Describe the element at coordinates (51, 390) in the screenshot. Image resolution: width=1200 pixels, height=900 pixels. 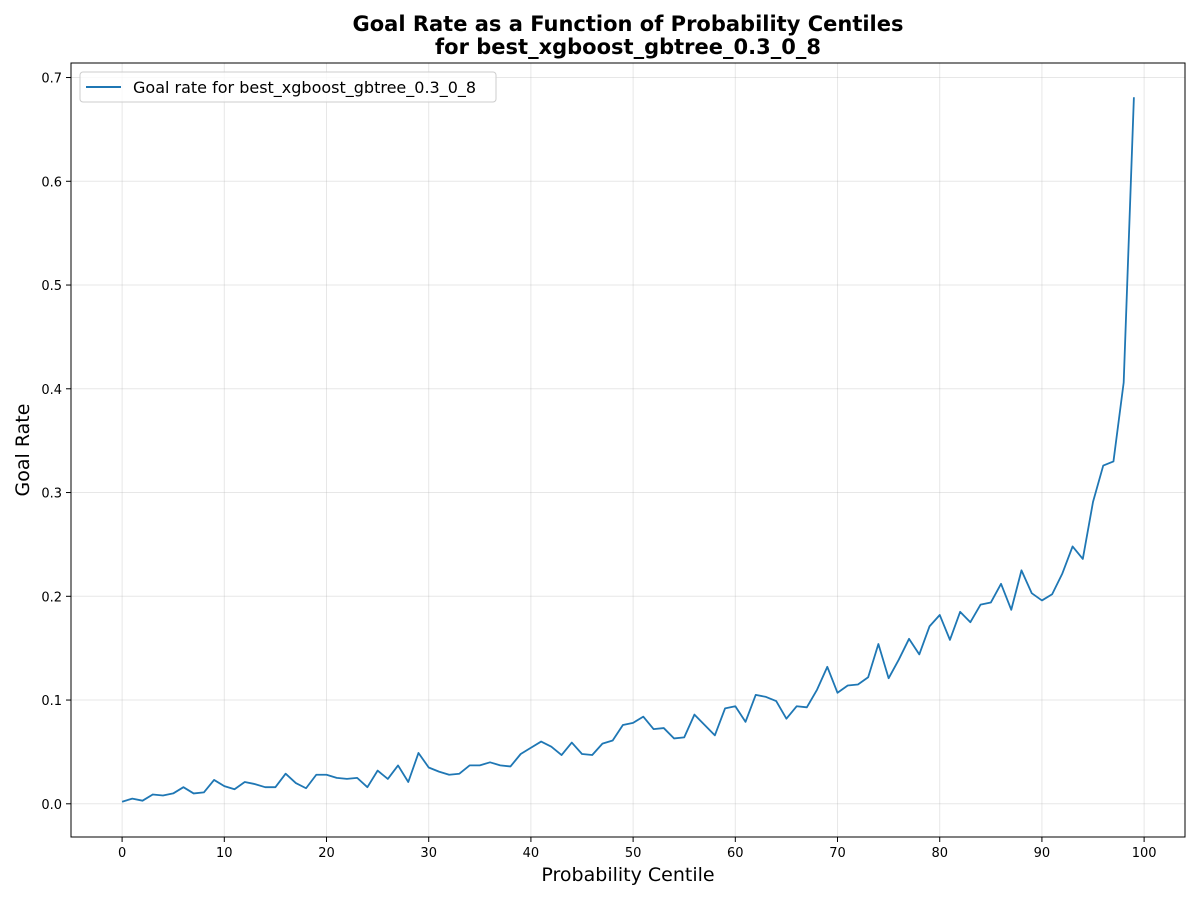
I see `y-tick-label: 0.4` at that location.